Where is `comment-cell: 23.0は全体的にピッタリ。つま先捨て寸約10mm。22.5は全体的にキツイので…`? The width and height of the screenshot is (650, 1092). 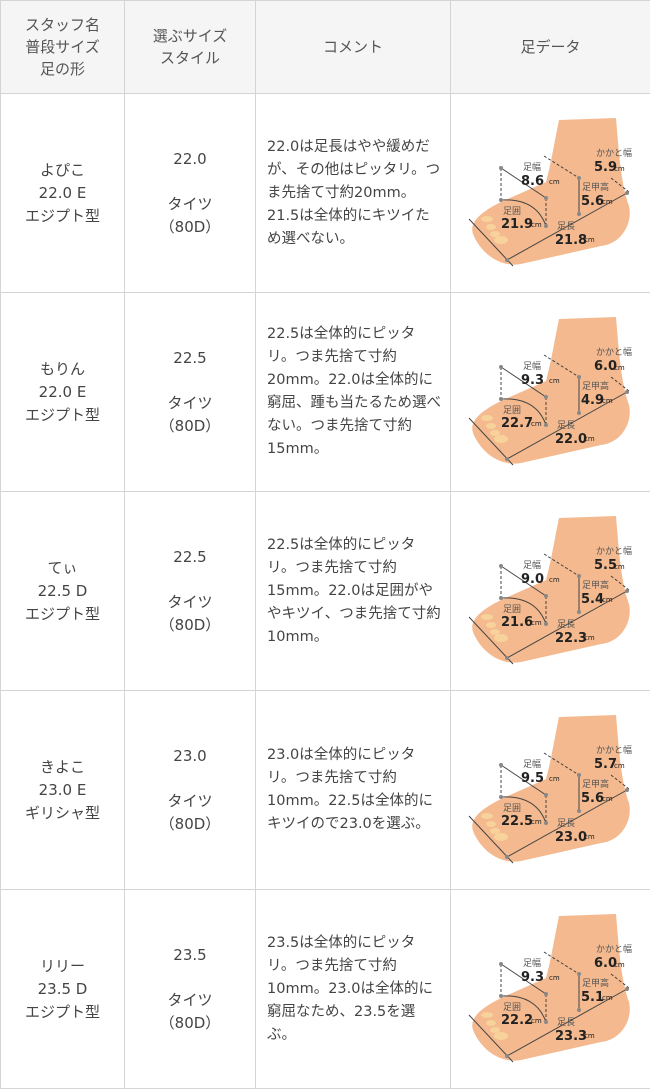 comment-cell: 23.0は全体的にピッタリ。つま先捨て寸約10mm。22.5は全体的にキツイので… is located at coordinates (353, 790).